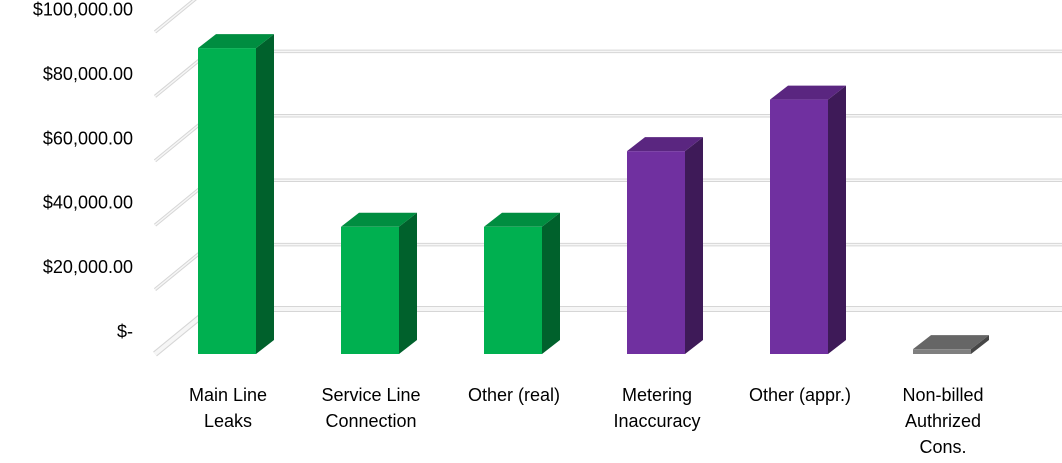  Describe the element at coordinates (88, 267) in the screenshot. I see `y-tick-label: $20,000.00` at that location.